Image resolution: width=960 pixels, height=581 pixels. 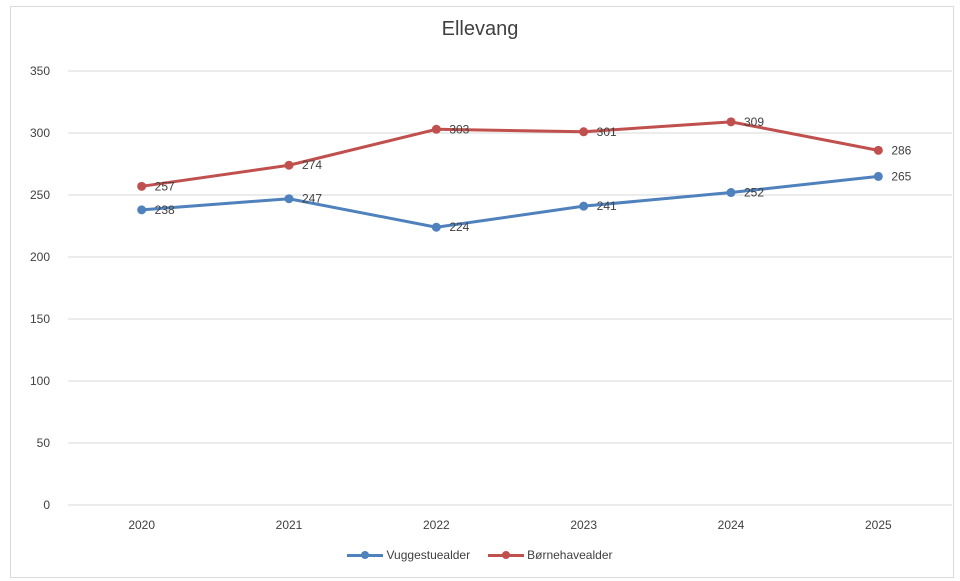 I want to click on data-label-bornehavealder-2023: 301, so click(x=607, y=132).